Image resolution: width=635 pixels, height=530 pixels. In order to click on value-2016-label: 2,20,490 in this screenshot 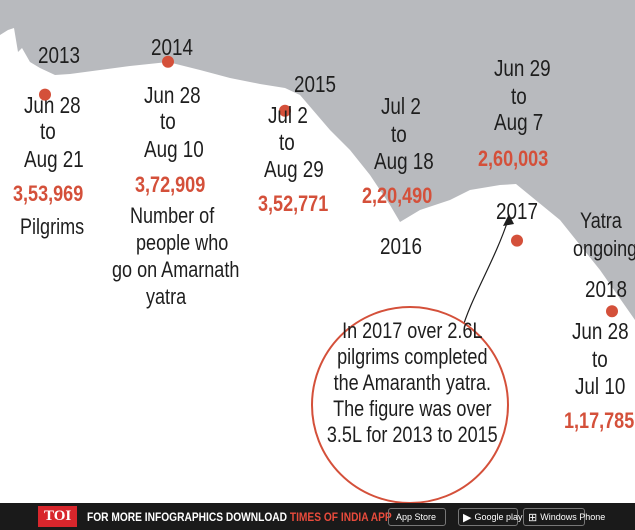, I will do `click(397, 195)`.